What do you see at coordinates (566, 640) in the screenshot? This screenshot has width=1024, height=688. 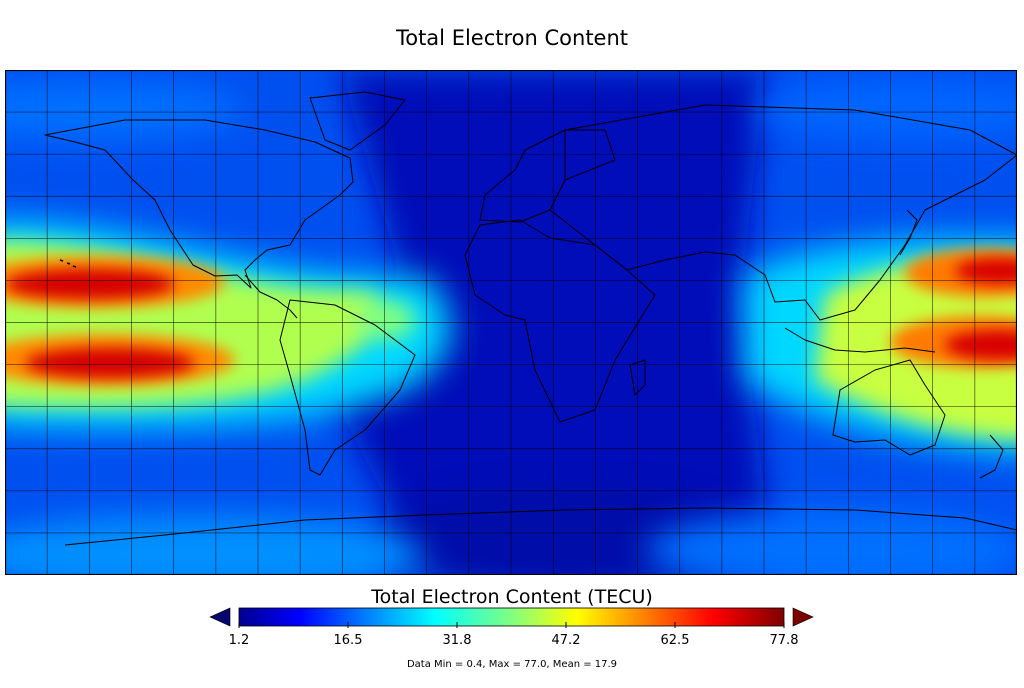 I see `colorbar-tick-label: 47.2` at bounding box center [566, 640].